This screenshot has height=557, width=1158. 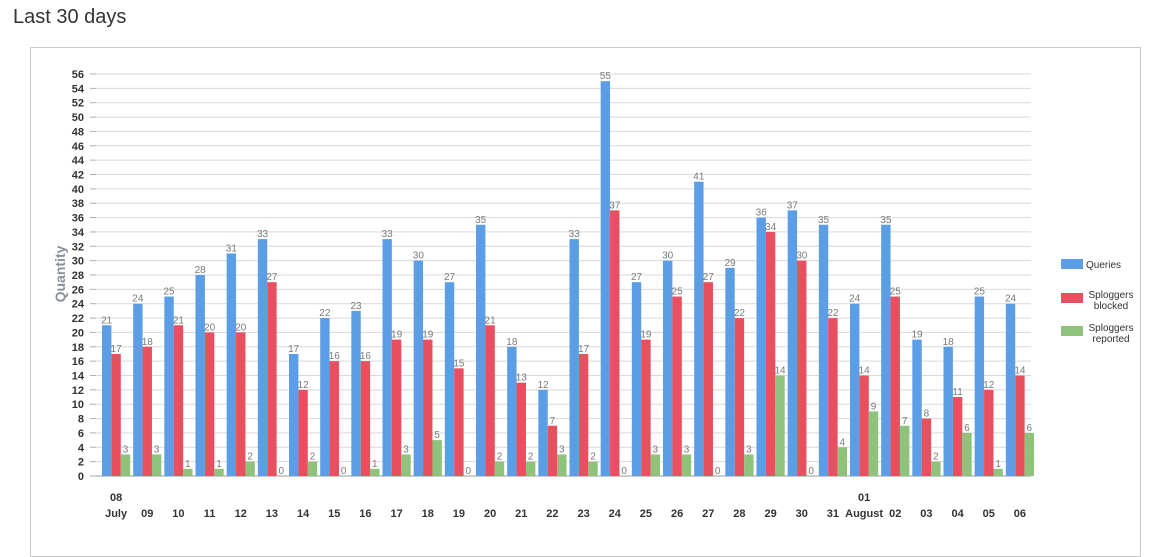 I want to click on x-tick-label: 12, so click(x=241, y=514).